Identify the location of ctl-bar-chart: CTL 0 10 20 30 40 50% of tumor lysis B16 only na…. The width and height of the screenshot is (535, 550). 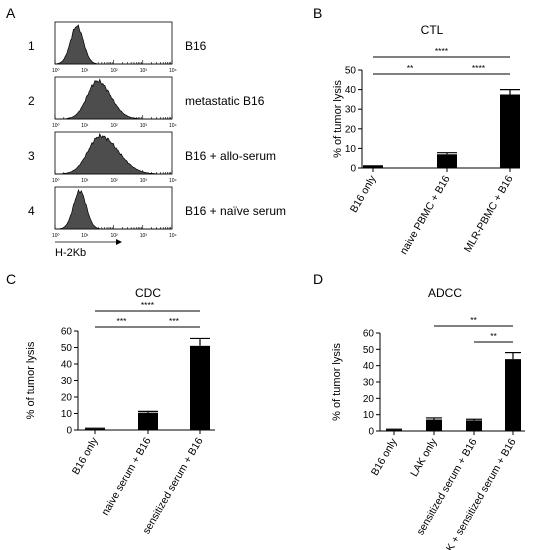
(426, 140).